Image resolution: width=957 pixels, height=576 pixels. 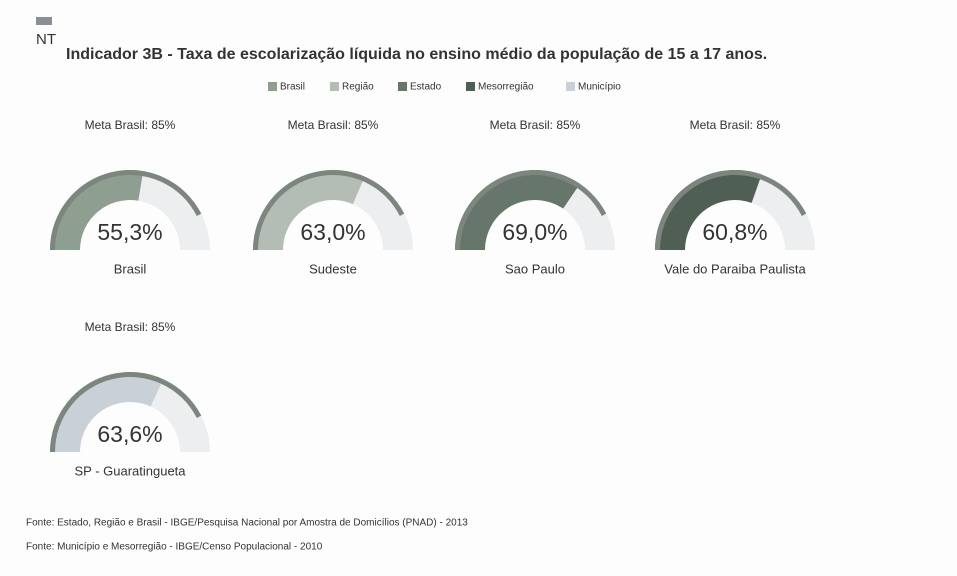 I want to click on legend-label: Município, so click(x=599, y=87).